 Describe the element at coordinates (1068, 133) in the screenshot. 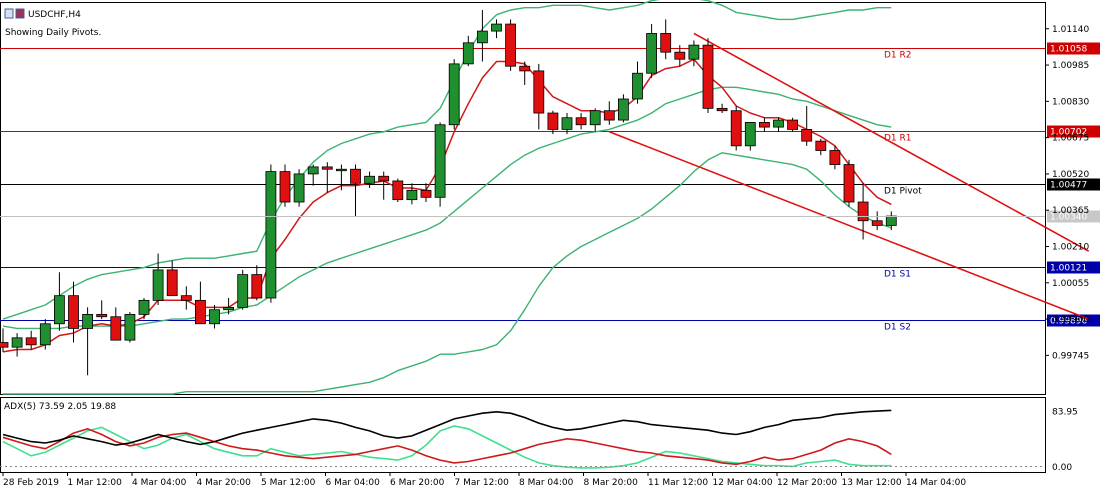

I see `pivot-price-tag-label: 1.00702` at that location.